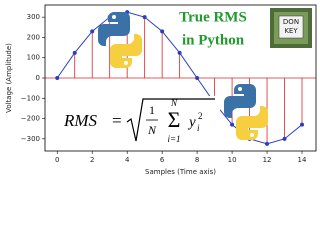 Image resolution: width=320 pixels, height=240 pixels. Describe the element at coordinates (291, 31) in the screenshot. I see `badge-text: KEY` at that location.